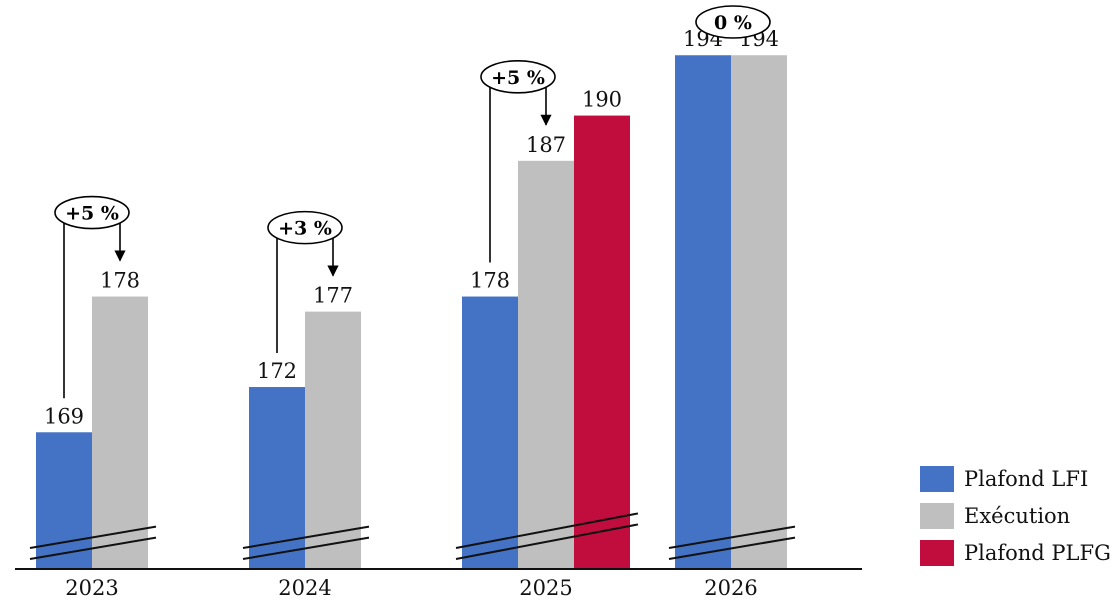 This screenshot has height=616, width=1120. I want to click on legend-label-execution: Exécution, so click(1017, 515).